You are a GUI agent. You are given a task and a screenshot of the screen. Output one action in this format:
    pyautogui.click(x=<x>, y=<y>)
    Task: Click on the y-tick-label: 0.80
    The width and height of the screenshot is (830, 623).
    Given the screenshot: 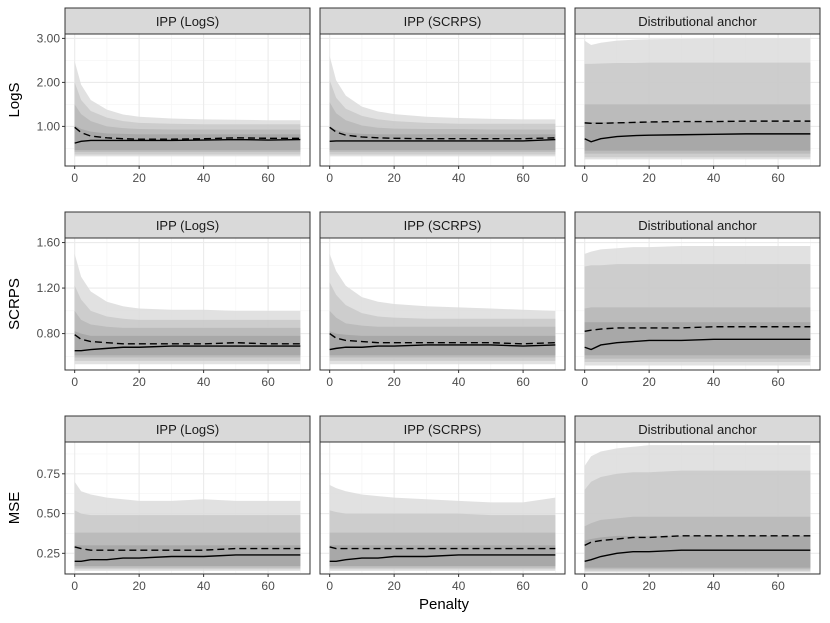 What is the action you would take?
    pyautogui.click(x=49, y=334)
    